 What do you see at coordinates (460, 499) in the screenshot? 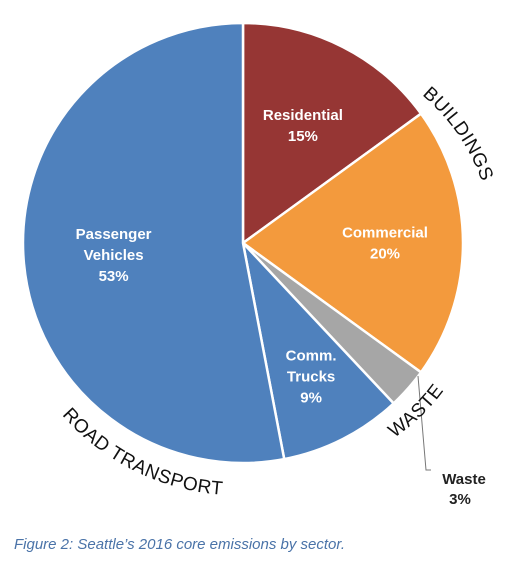
I see `waste-slice-percent: 3%` at bounding box center [460, 499].